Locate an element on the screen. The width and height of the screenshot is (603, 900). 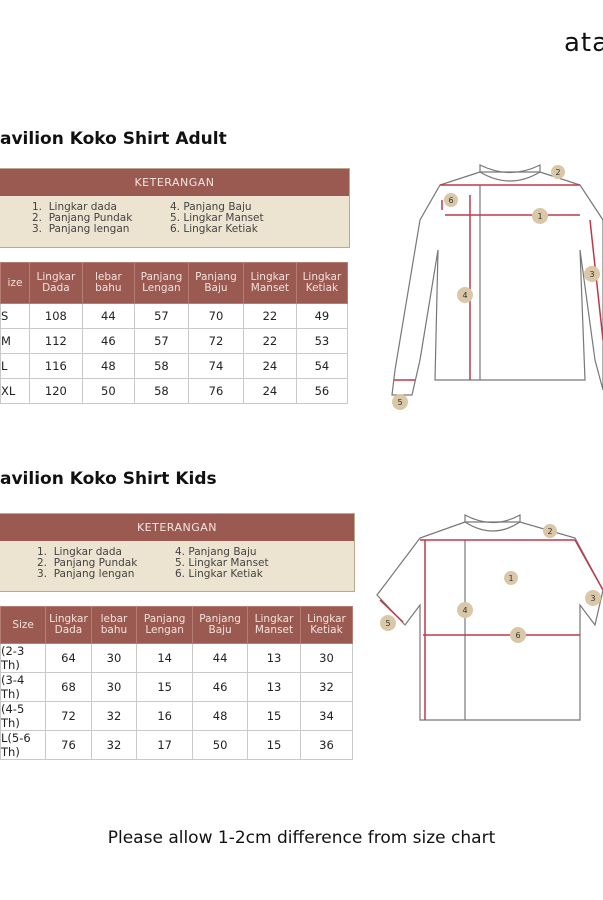
table-cell: 120 is located at coordinates (55, 391).